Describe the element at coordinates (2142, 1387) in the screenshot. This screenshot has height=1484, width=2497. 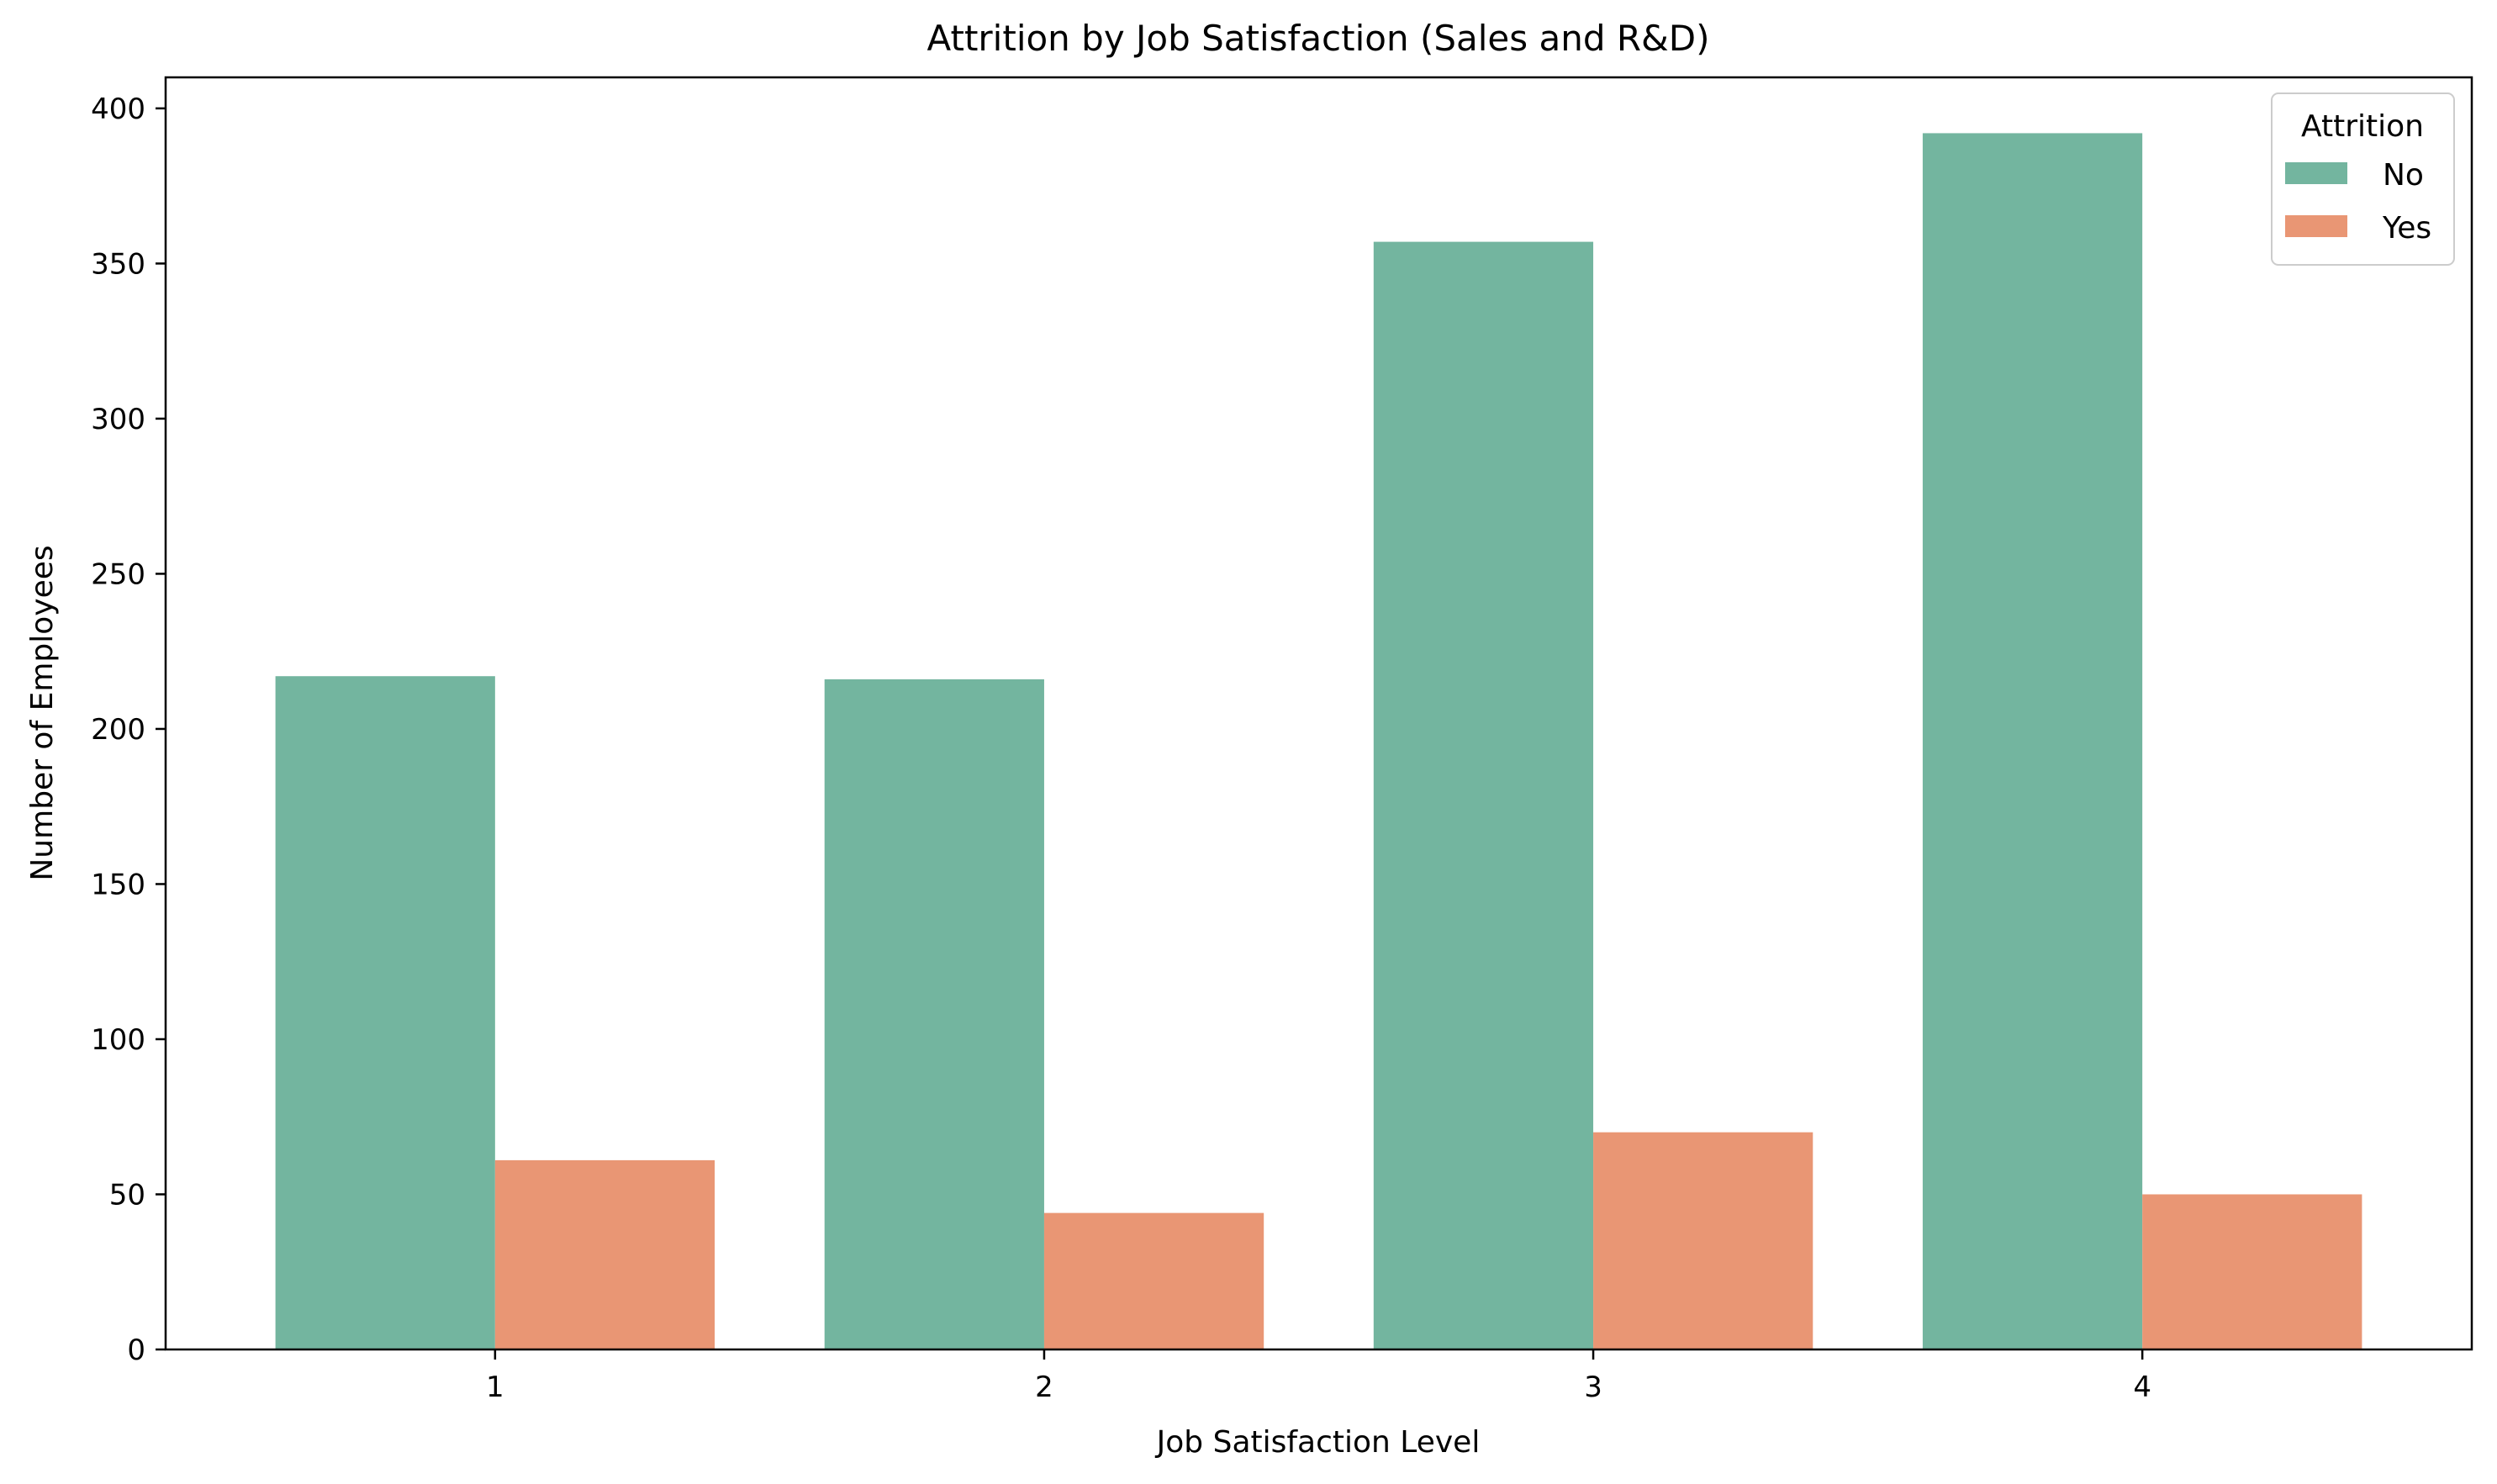
I see `x-tick-label: 4` at that location.